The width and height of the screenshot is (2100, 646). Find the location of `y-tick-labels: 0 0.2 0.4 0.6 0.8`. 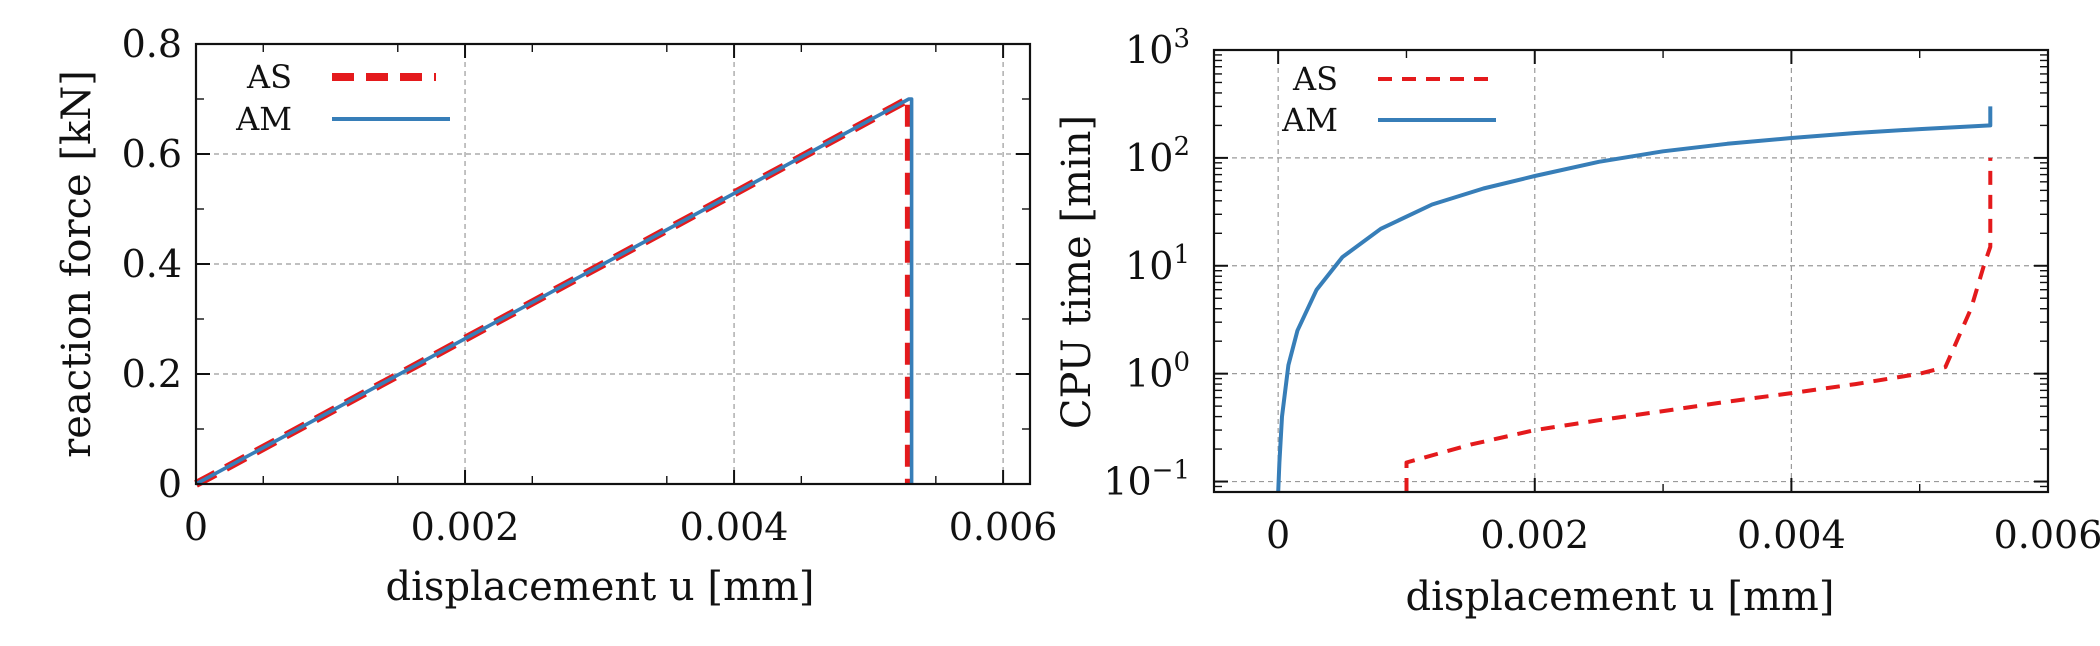

y-tick-labels: 0 0.2 0.4 0.6 0.8 is located at coordinates (152, 264).